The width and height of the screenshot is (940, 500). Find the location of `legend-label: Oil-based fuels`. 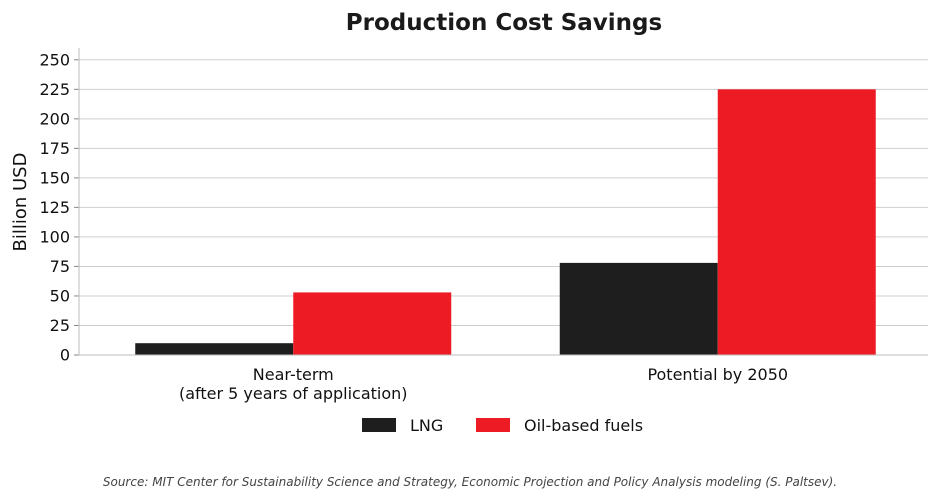

legend-label: Oil-based fuels is located at coordinates (583, 425).